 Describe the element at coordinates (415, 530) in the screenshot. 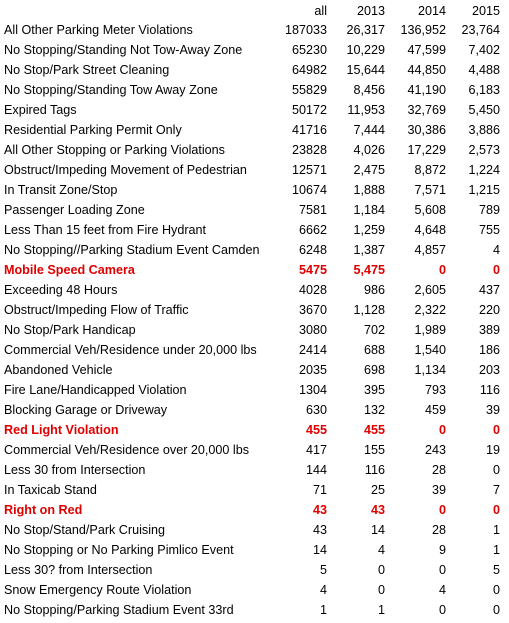

I see `count-2014-cell: 28` at that location.